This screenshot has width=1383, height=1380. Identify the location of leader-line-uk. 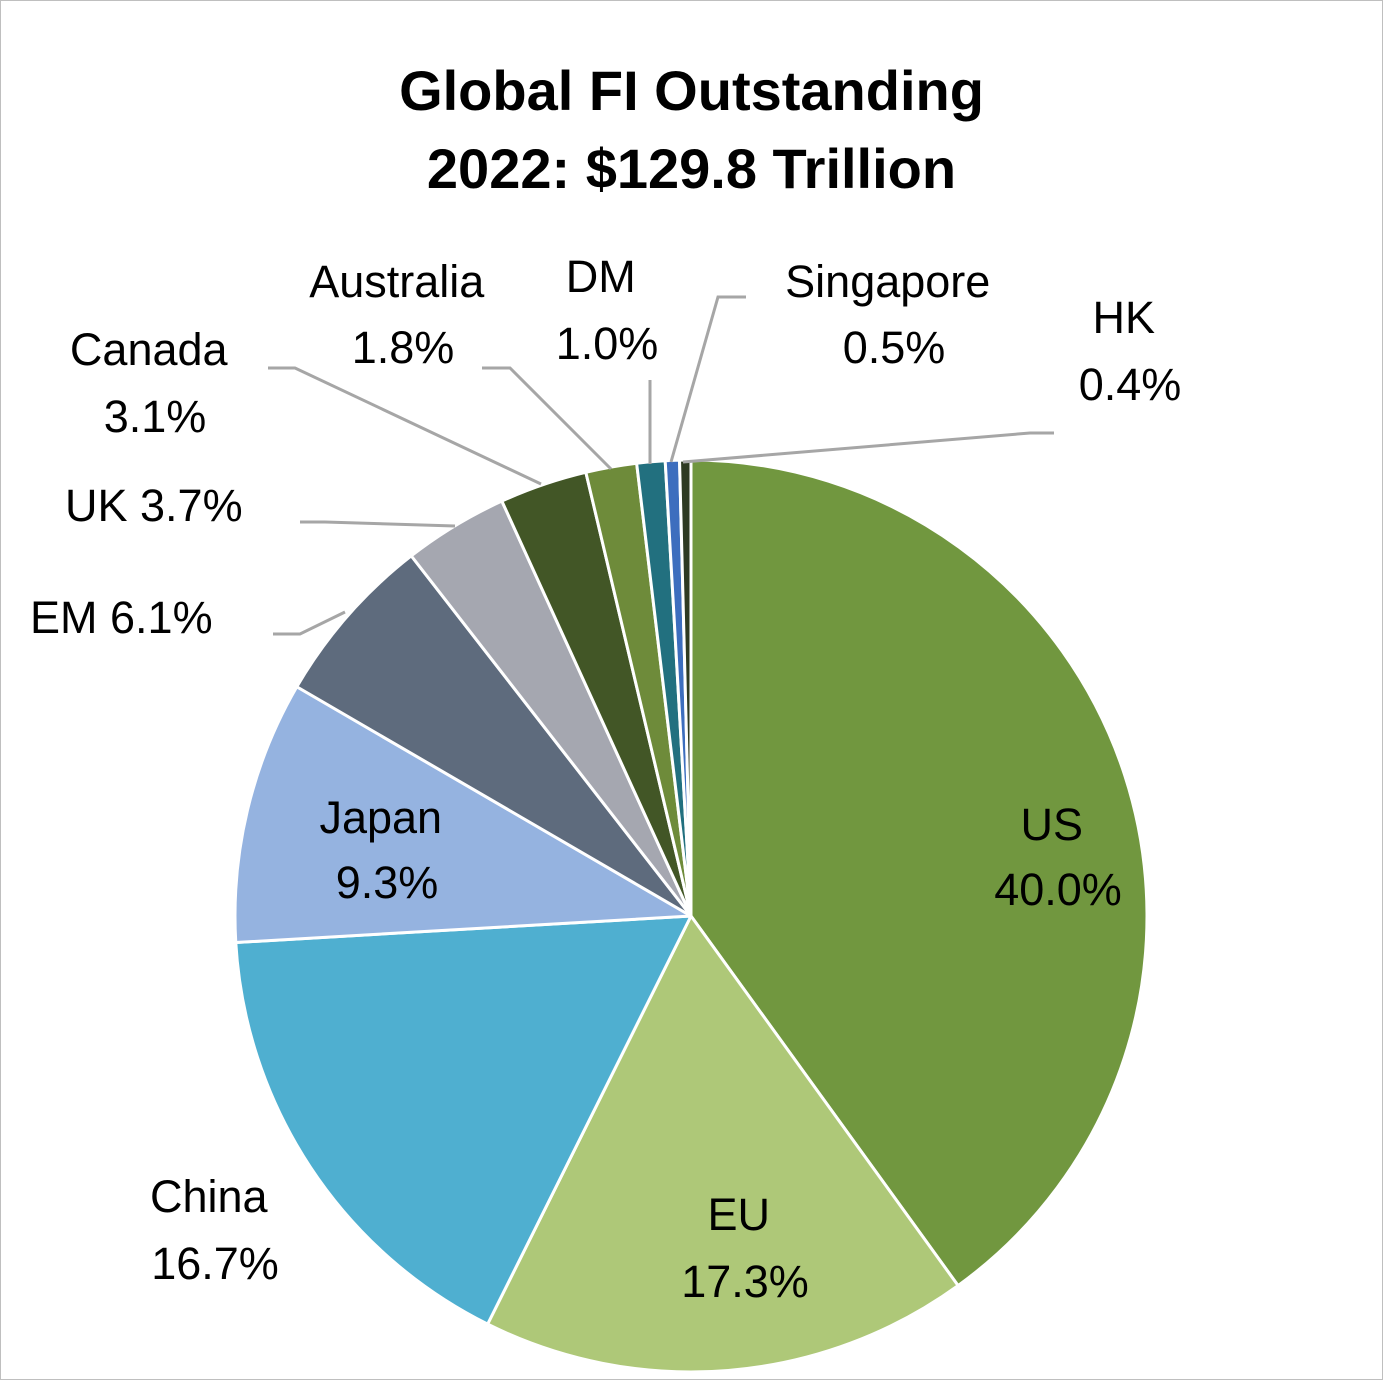
(378, 524).